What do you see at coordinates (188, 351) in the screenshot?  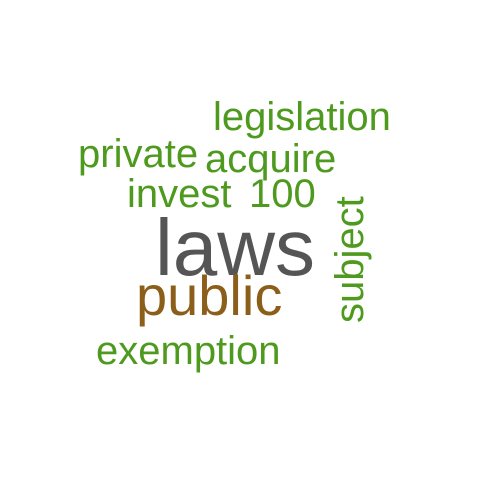 I see `word-exemption: exemption` at bounding box center [188, 351].